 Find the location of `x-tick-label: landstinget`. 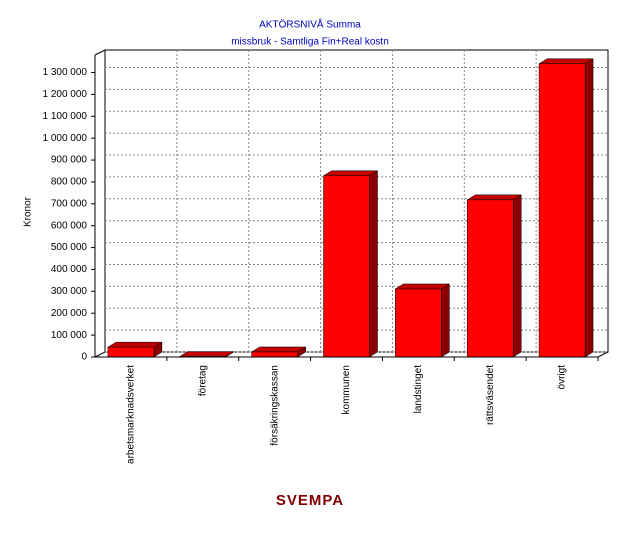

x-tick-label: landstinget is located at coordinates (418, 389).